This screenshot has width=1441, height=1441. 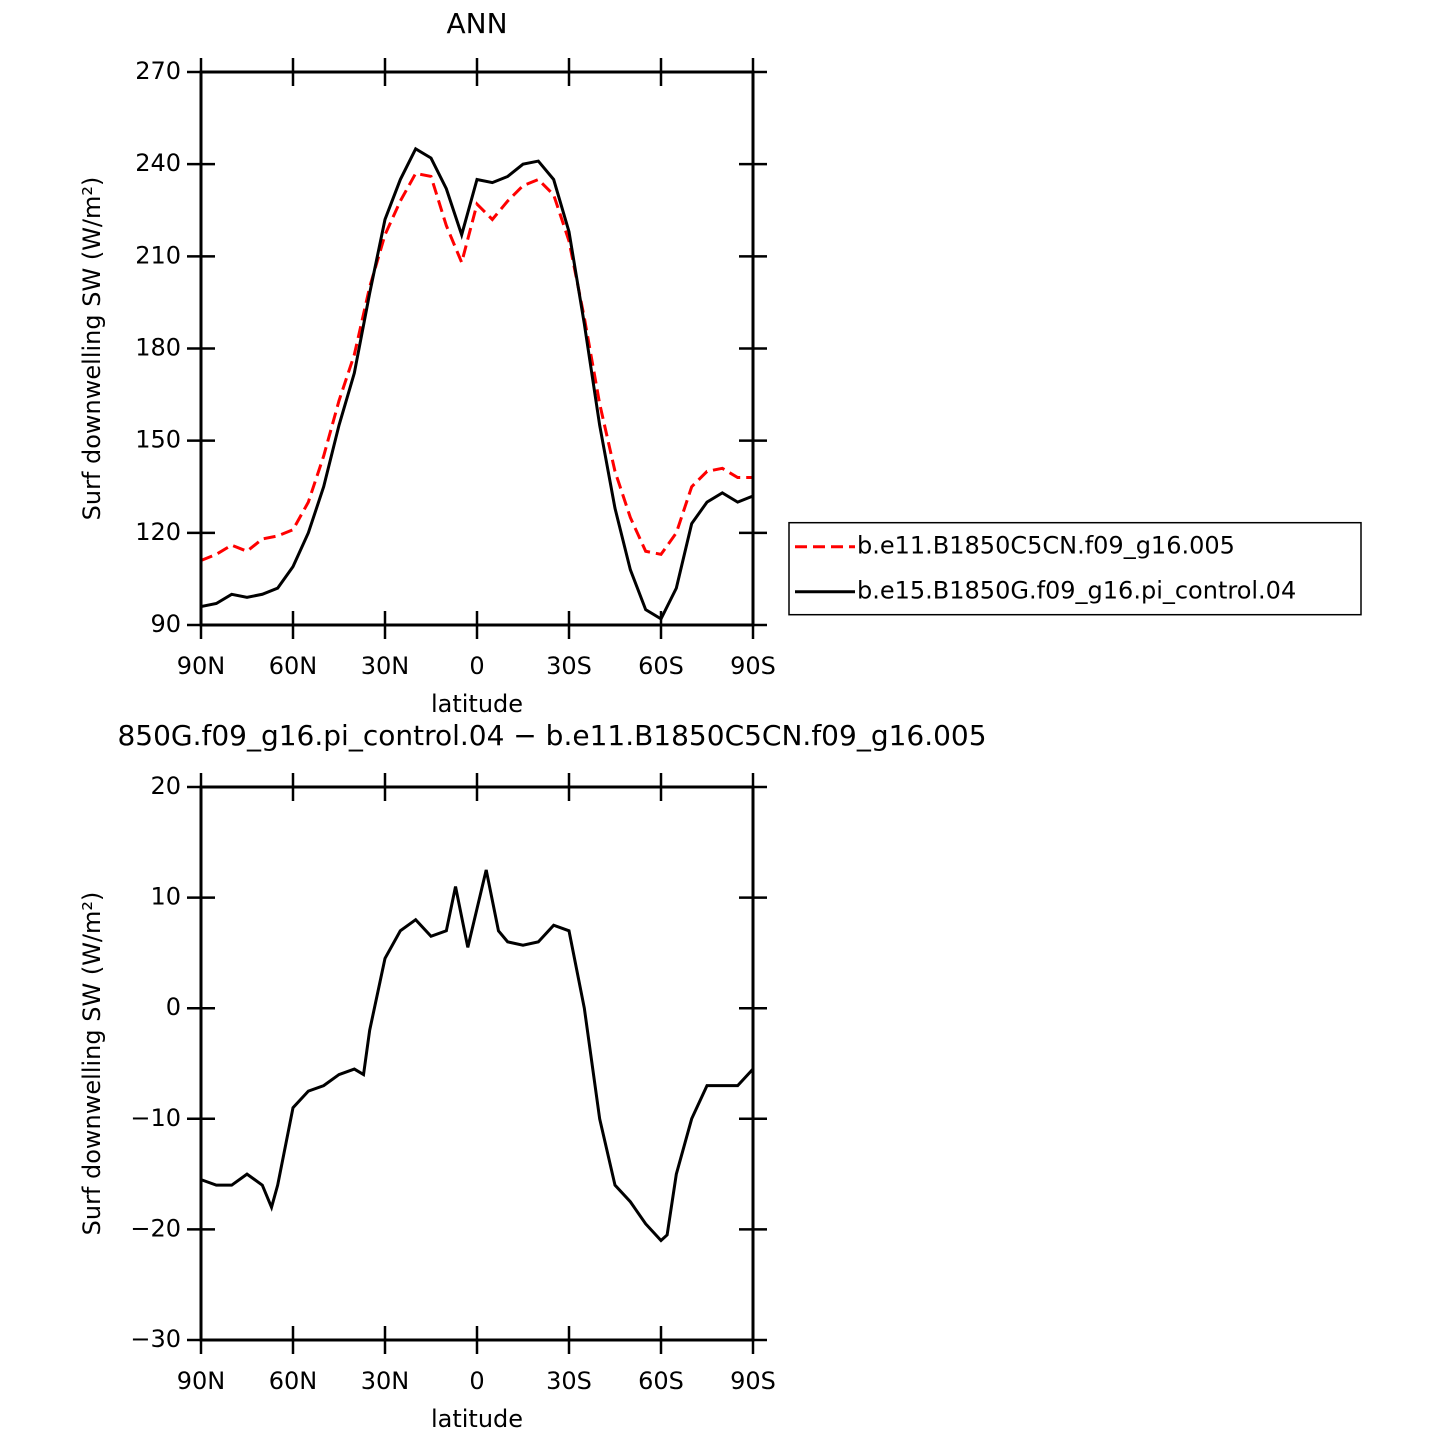 I want to click on y-tick-label: 150, so click(x=158, y=440).